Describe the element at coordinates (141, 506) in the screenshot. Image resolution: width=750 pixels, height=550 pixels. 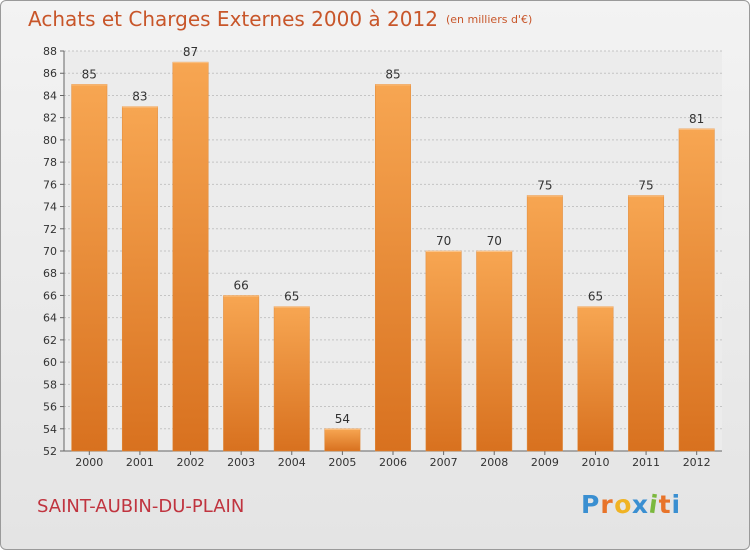
I see `city-name: SAINT-AUBIN-DU-PLAIN` at that location.